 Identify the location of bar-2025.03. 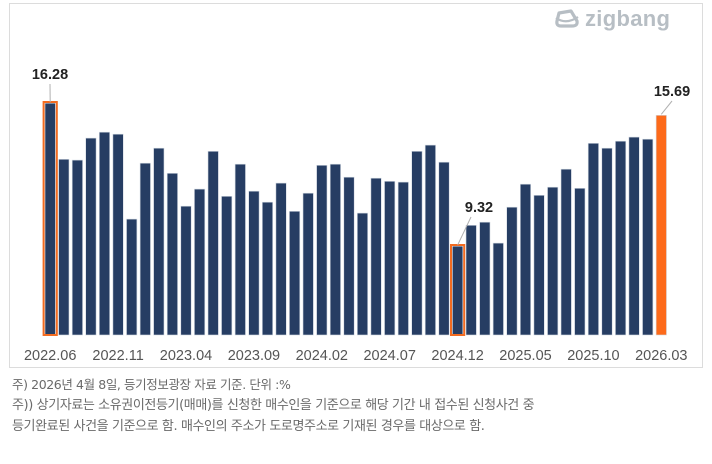
(498, 289).